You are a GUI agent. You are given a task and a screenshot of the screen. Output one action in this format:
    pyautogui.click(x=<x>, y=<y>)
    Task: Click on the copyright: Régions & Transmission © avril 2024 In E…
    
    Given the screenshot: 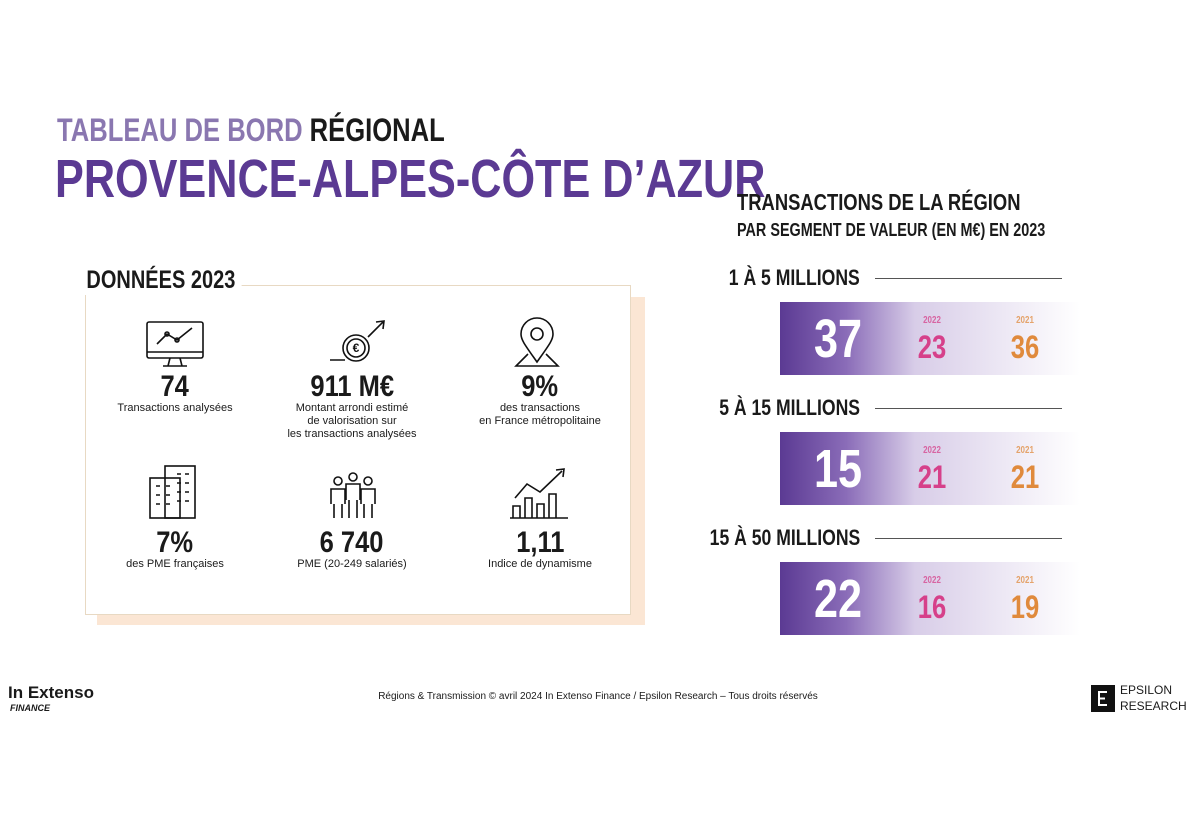 What is the action you would take?
    pyautogui.click(x=598, y=696)
    